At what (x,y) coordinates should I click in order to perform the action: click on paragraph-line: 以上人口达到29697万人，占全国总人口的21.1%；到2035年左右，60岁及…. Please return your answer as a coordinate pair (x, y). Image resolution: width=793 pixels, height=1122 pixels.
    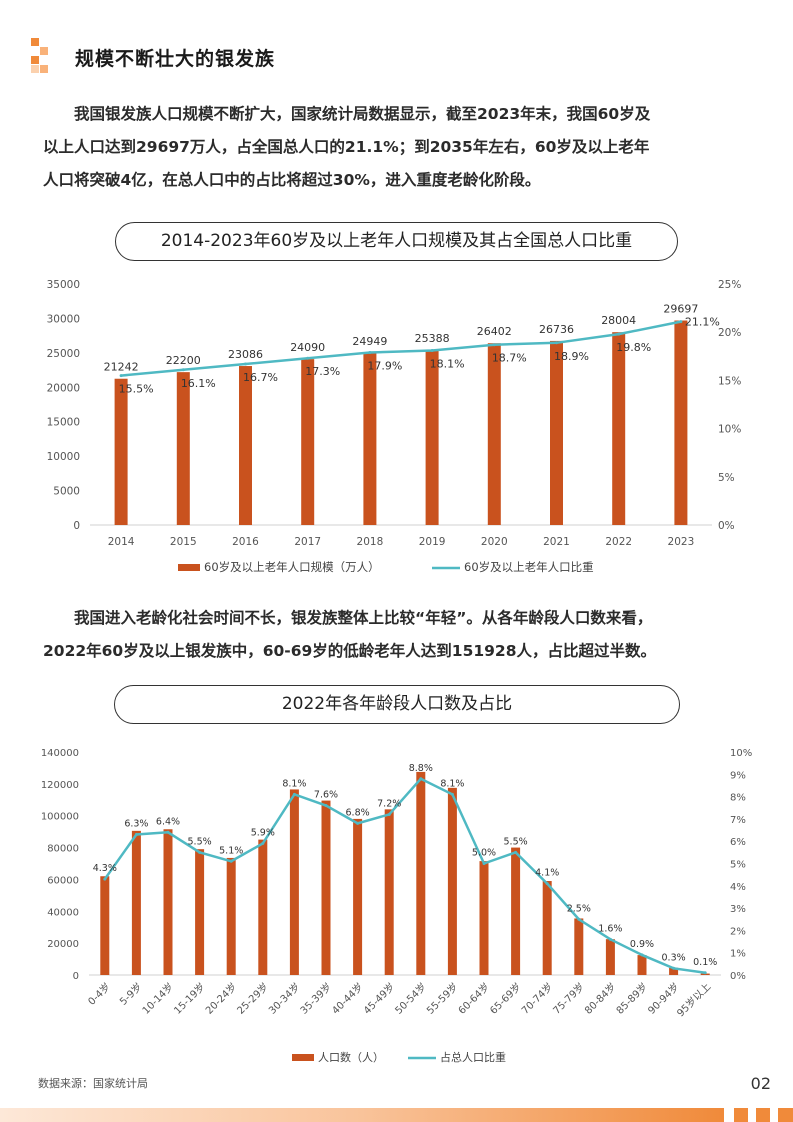
    Looking at the image, I should click on (346, 147).